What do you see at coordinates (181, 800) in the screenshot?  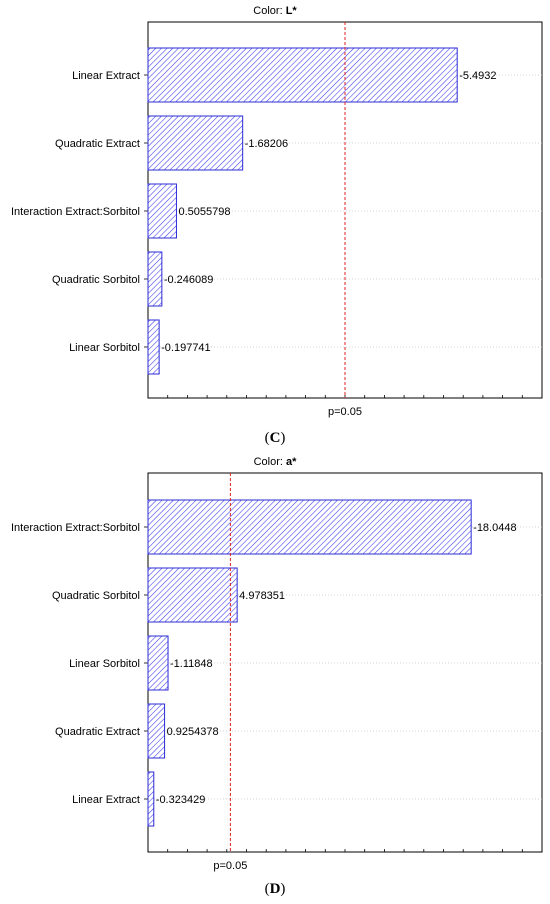 I see `bar-value-label: -0.323429` at bounding box center [181, 800].